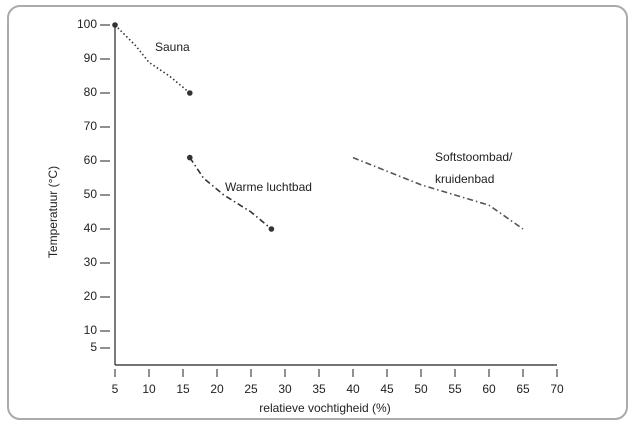 This screenshot has height=426, width=634. Describe the element at coordinates (285, 389) in the screenshot. I see `x-tick-label: 30` at that location.